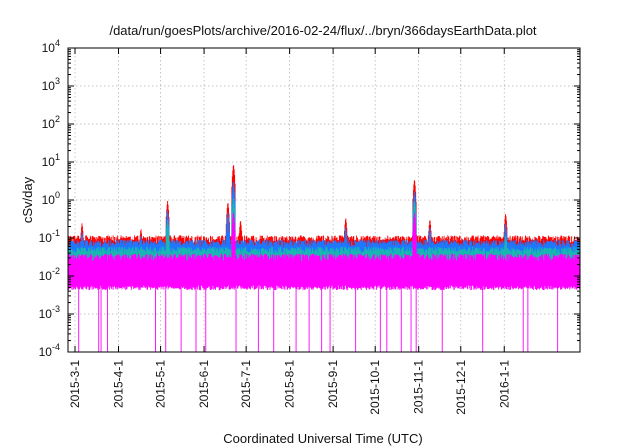 This screenshot has height=448, width=640. I want to click on x-tick-label: 2015-10-1, so click(375, 387).